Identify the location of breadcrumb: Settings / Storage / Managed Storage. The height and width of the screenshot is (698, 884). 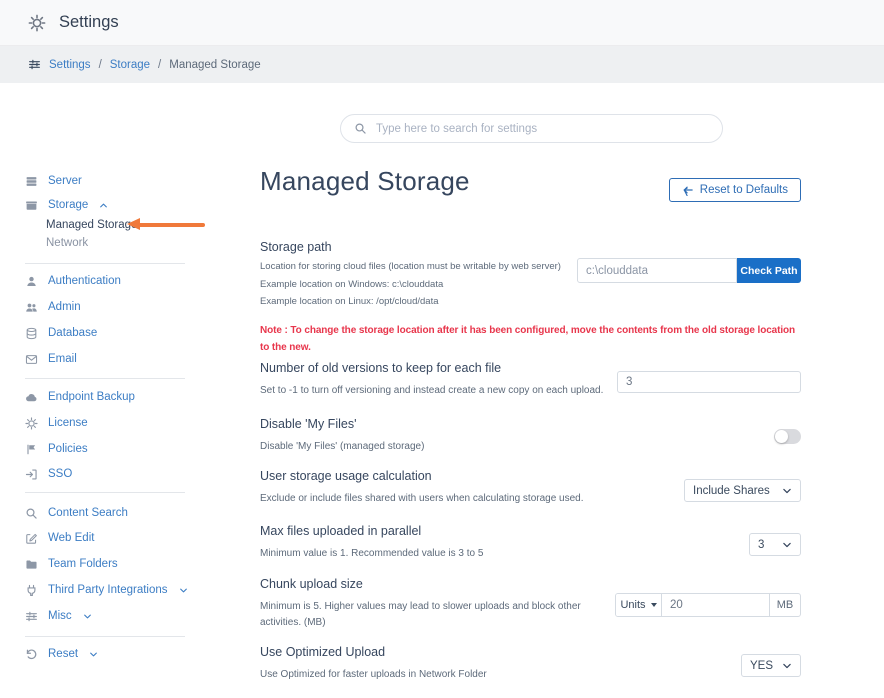
(442, 64).